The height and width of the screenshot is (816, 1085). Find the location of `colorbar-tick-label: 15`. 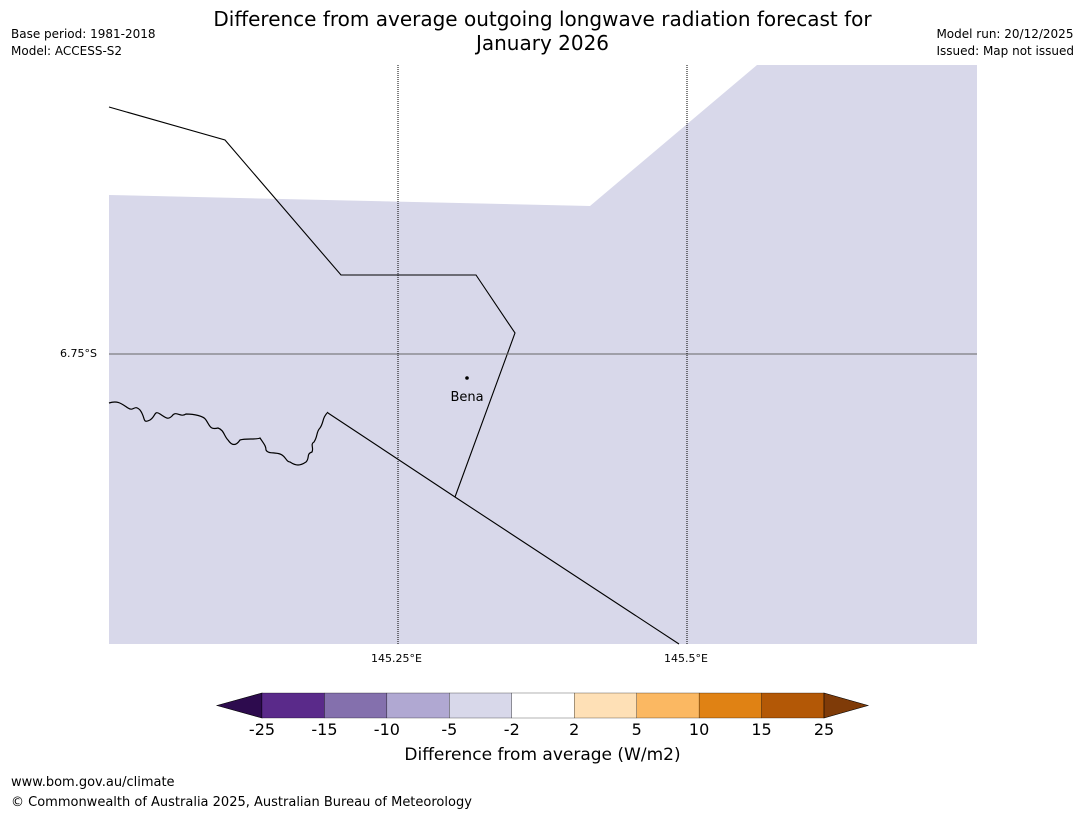

colorbar-tick-label: 15 is located at coordinates (761, 729).